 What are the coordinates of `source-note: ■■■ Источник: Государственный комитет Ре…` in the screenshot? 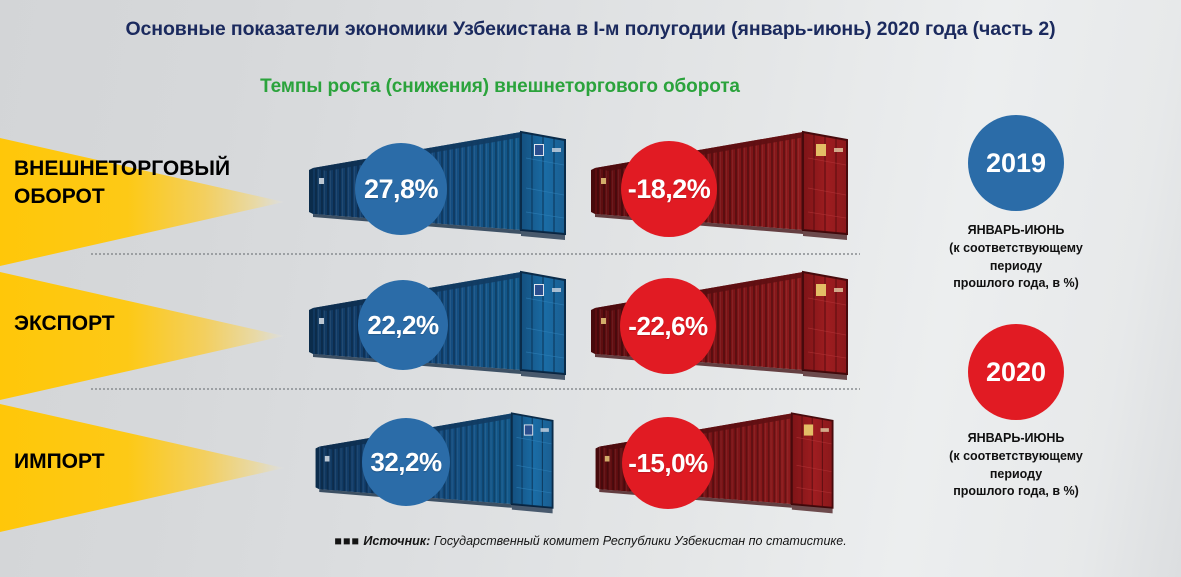 It's located at (590, 541).